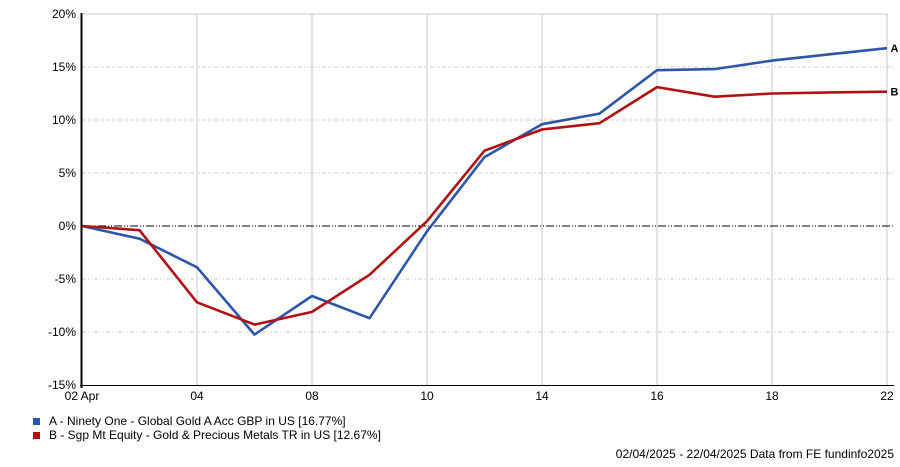 This screenshot has width=900, height=467. What do you see at coordinates (312, 396) in the screenshot?
I see `x-tick-label: 08` at bounding box center [312, 396].